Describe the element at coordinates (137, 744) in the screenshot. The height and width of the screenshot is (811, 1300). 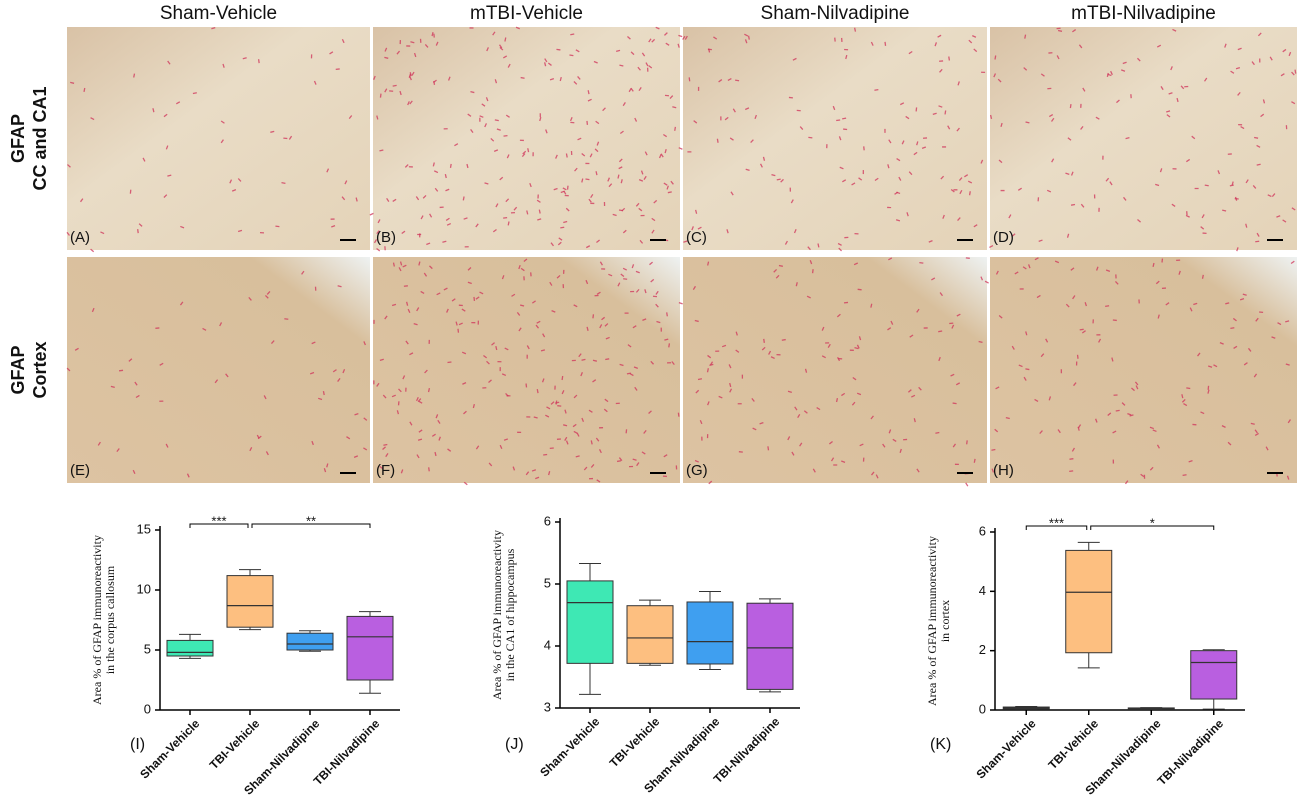
I see `panel-label: (I)` at that location.